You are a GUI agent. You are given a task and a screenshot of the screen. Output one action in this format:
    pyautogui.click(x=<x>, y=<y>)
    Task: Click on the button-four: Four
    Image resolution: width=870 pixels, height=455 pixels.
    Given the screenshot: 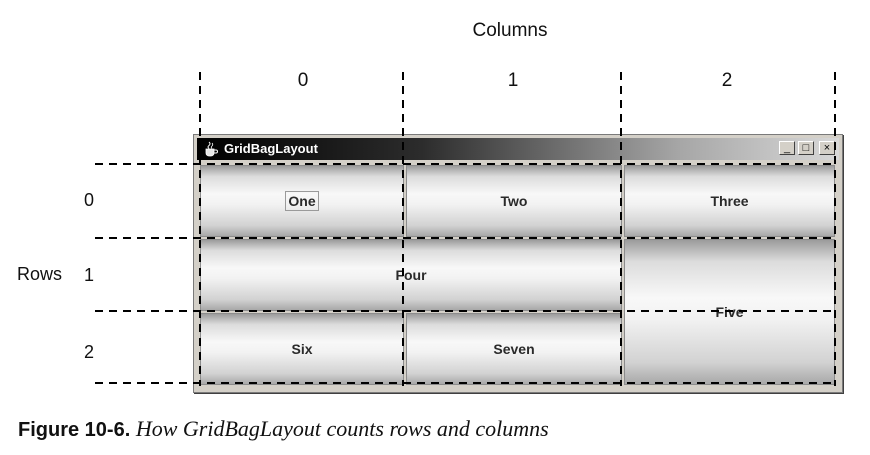 What is the action you would take?
    pyautogui.click(x=411, y=275)
    